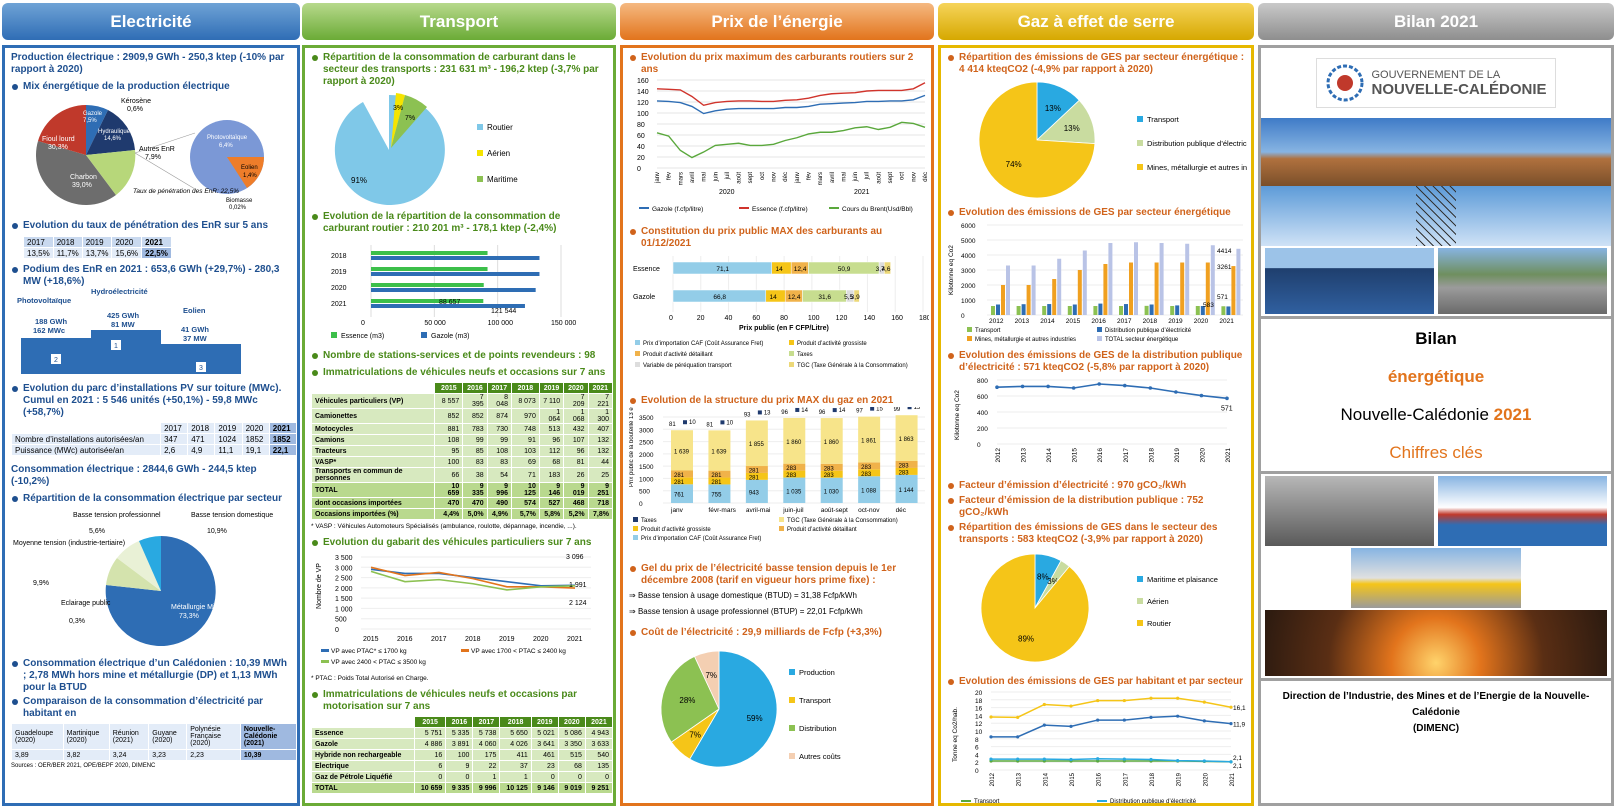 This screenshot has height=809, width=1616. I want to click on header-electricite: Electricité, so click(151, 21).